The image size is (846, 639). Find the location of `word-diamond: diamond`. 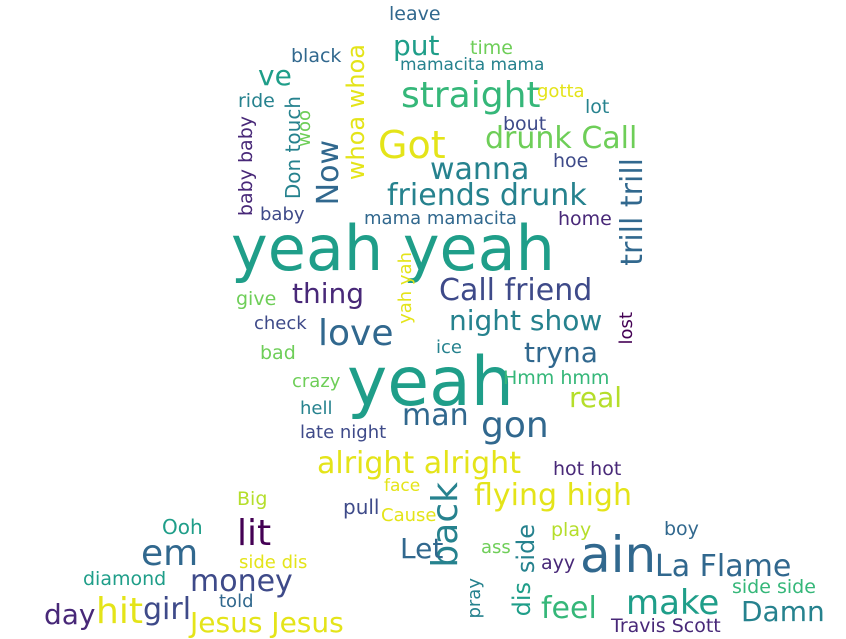

word-diamond: diamond is located at coordinates (125, 579).